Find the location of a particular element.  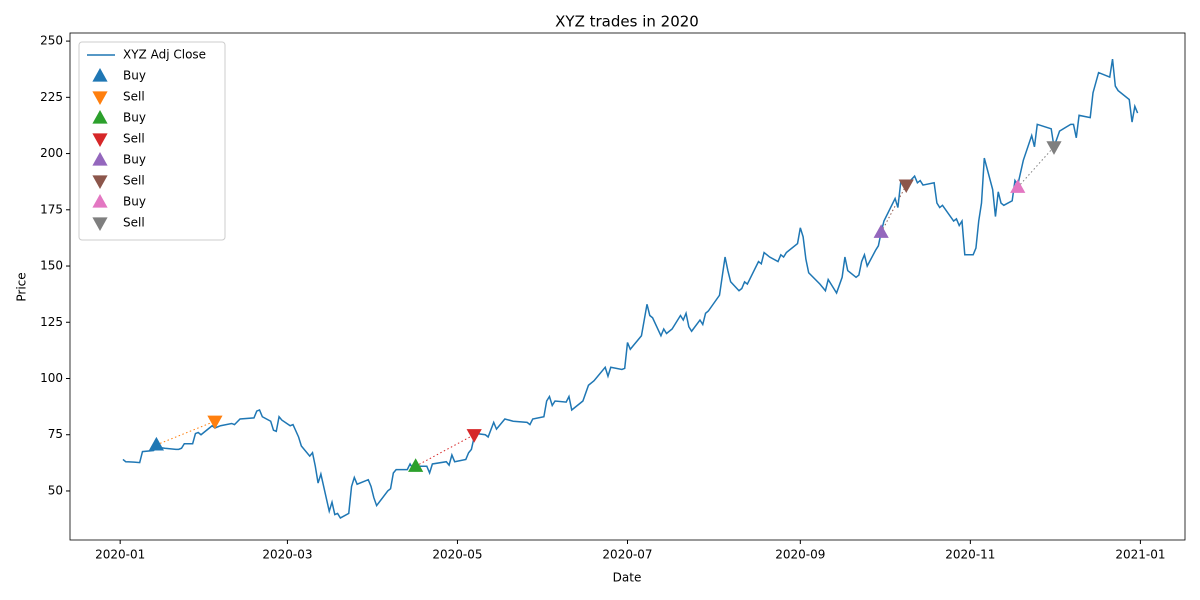

y-tick-label: 100 is located at coordinates (51, 378).